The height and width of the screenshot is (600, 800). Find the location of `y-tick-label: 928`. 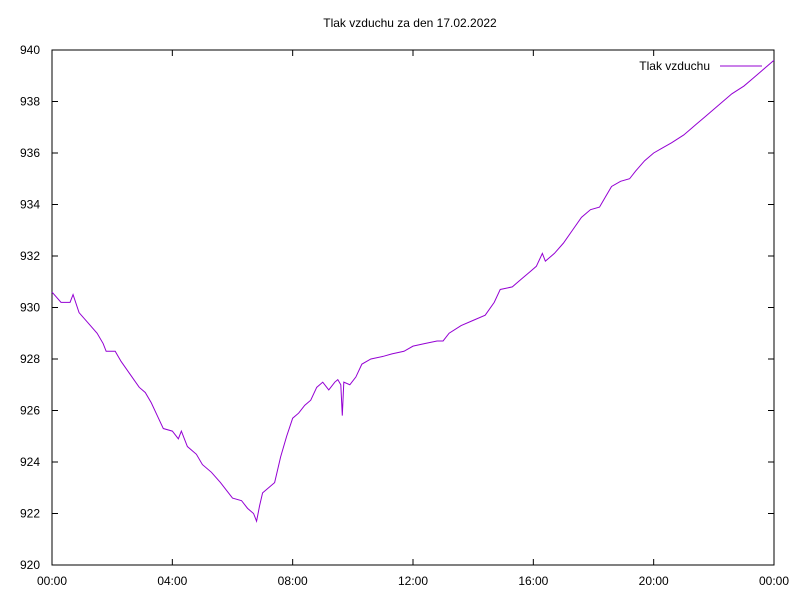

y-tick-label: 928 is located at coordinates (30, 359).